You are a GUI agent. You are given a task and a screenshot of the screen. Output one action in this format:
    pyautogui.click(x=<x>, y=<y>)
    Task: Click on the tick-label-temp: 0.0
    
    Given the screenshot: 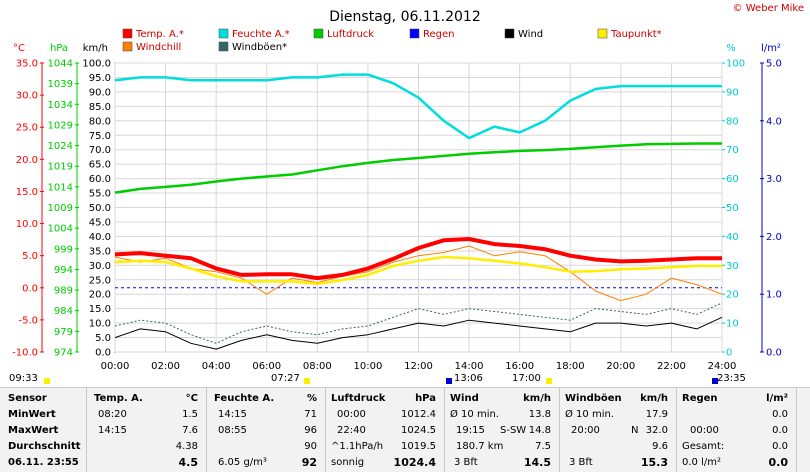 What is the action you would take?
    pyautogui.click(x=30, y=288)
    